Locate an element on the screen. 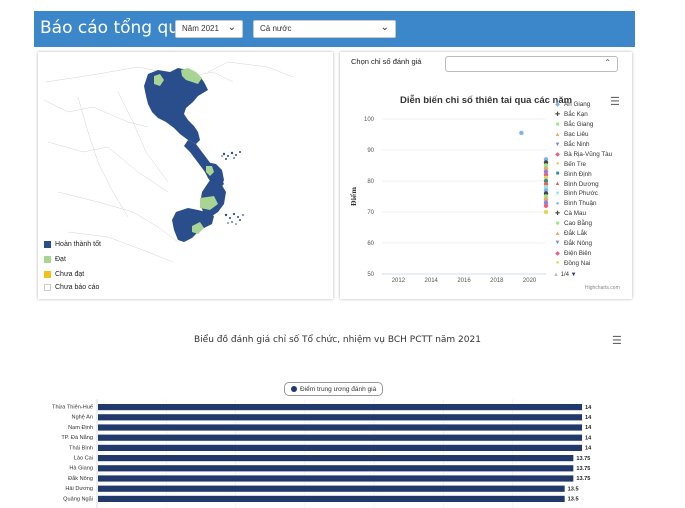  series-legend-item: ✚ Bắc Kạn is located at coordinates (582, 115).